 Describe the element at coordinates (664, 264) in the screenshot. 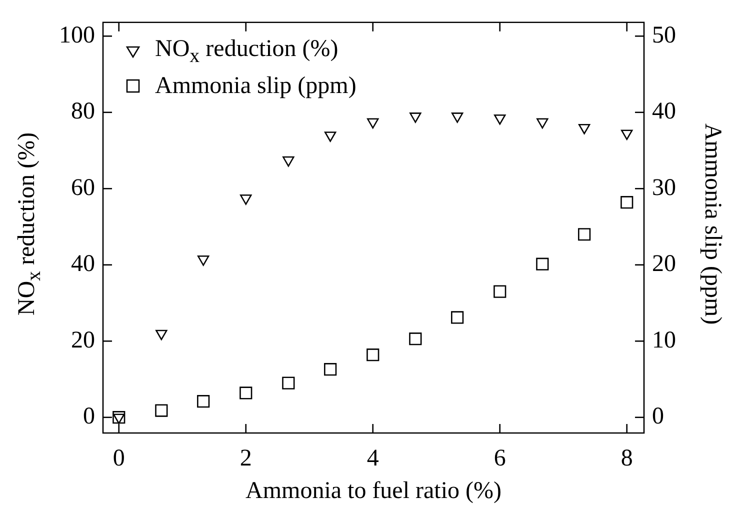

I see `y2-tick-label: 20` at that location.